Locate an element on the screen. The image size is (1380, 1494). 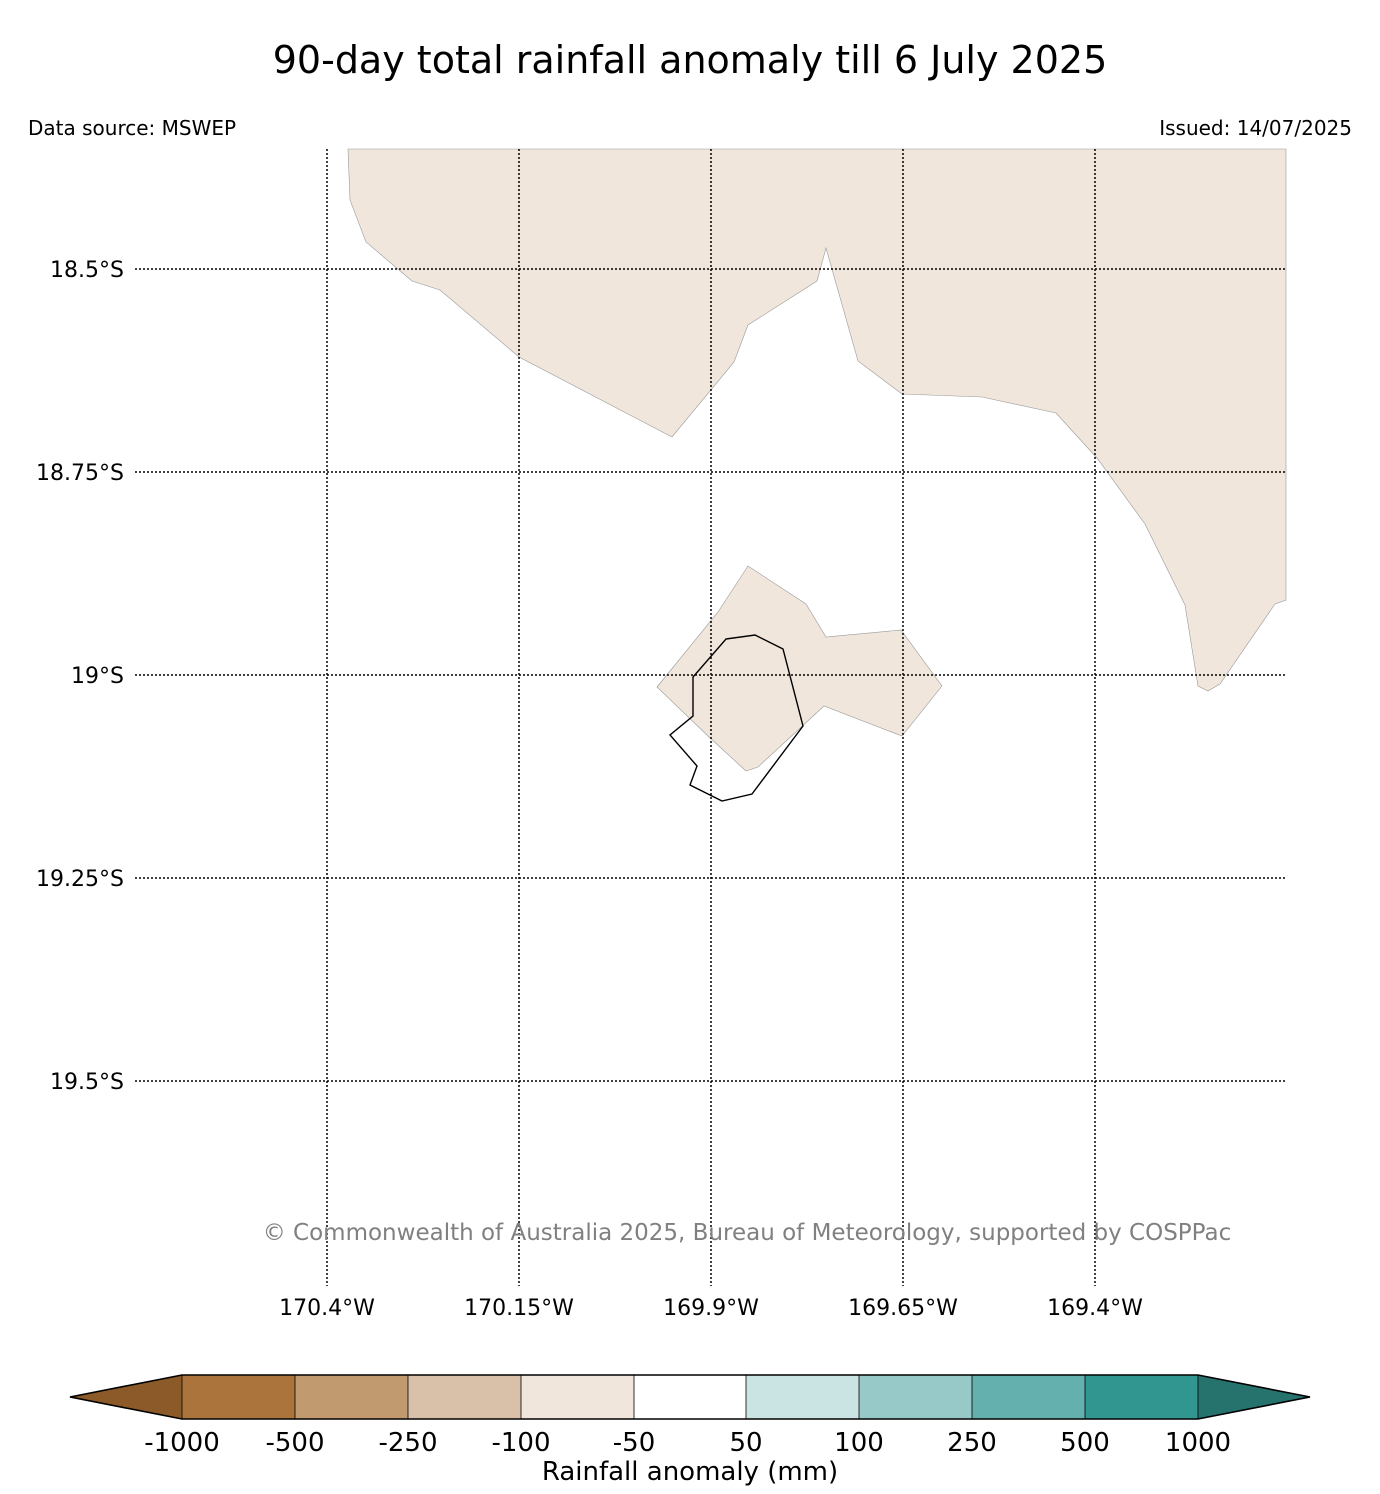
colorbar-extend-low is located at coordinates (126, 1397).